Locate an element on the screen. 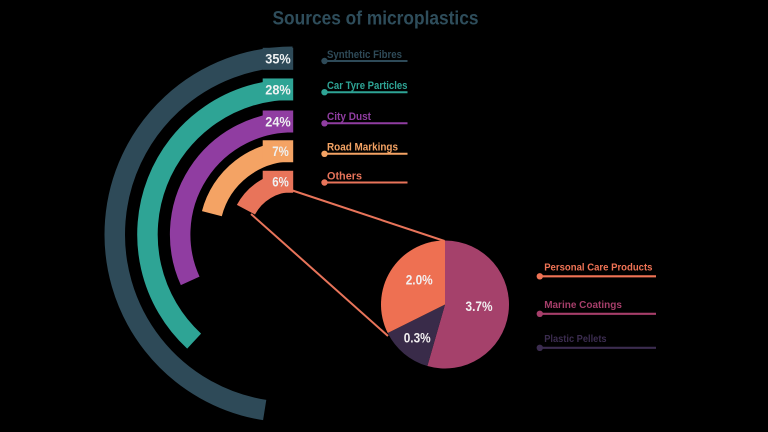  svg-text: Sources of microplastics is located at coordinates (376, 19).